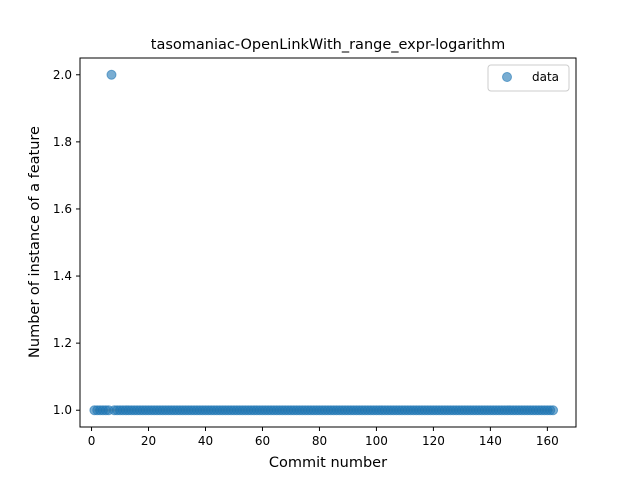 The image size is (640, 480). What do you see at coordinates (205, 441) in the screenshot?
I see `x-tick-label: 40` at bounding box center [205, 441].